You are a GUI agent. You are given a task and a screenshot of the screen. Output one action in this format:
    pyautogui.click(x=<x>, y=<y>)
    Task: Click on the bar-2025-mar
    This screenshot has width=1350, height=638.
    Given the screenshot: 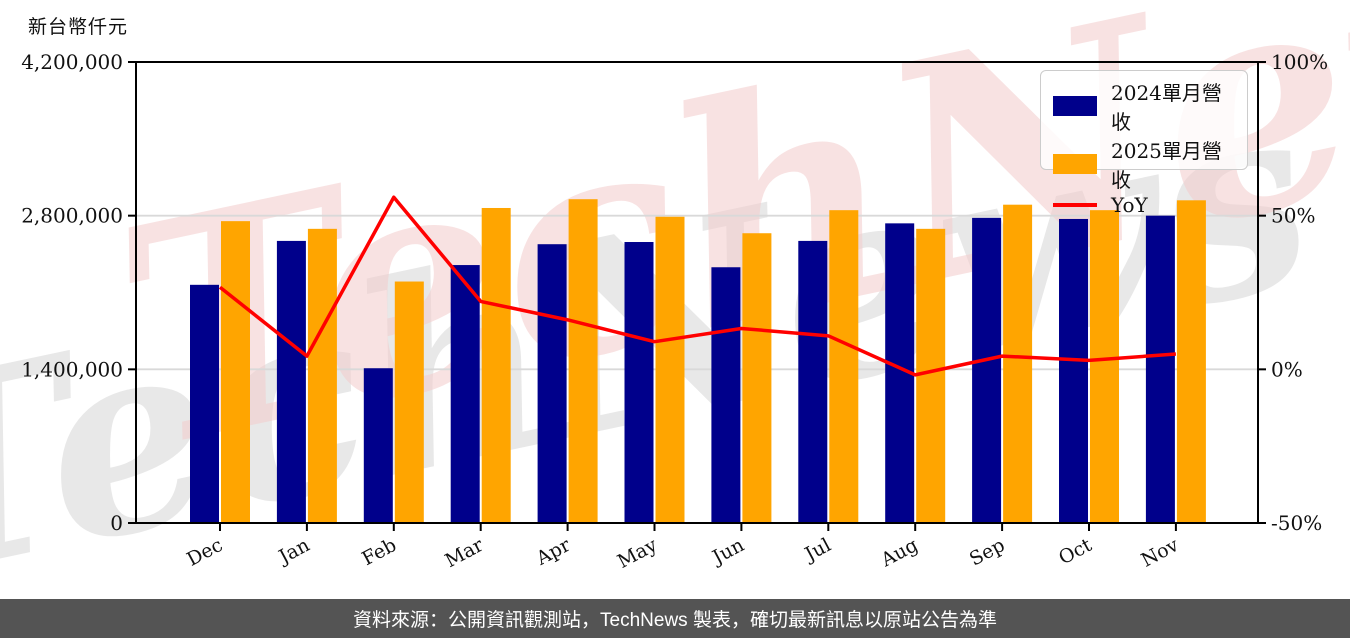 What is the action you would take?
    pyautogui.click(x=496, y=365)
    